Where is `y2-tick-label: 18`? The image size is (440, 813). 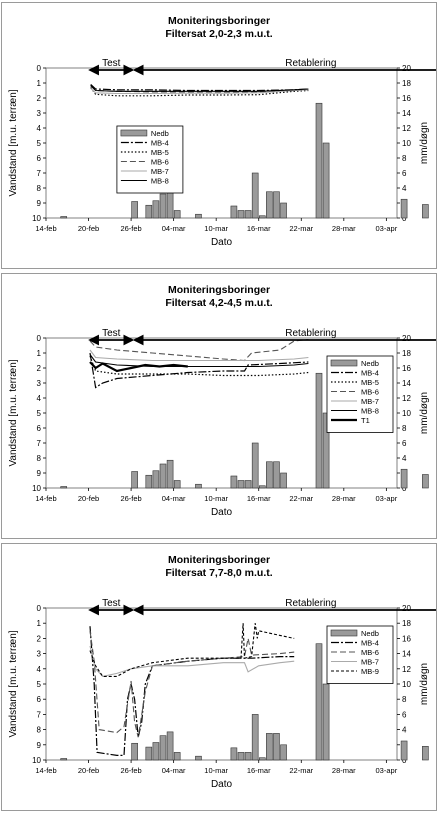 y2-tick-label: 18 is located at coordinates (406, 353).